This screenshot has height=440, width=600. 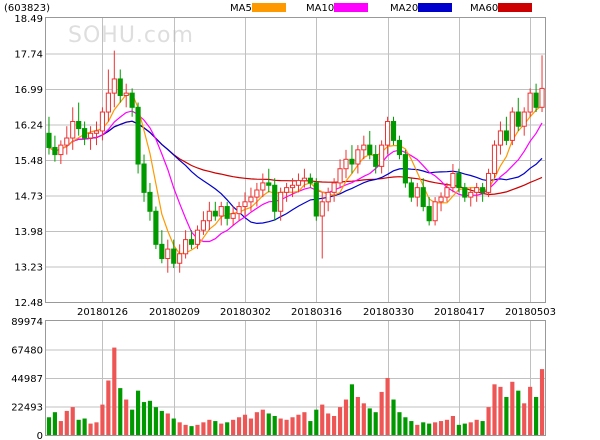 What do you see at coordinates (27, 351) in the screenshot?
I see `volume-tick-label: 67480` at bounding box center [27, 351].